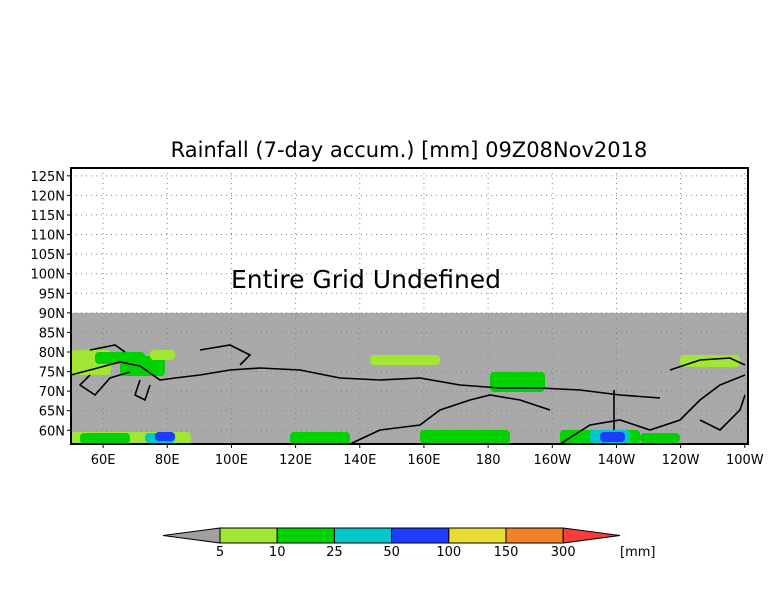 The width and height of the screenshot is (784, 612). What do you see at coordinates (52, 431) in the screenshot?
I see `lat-label: 60N` at bounding box center [52, 431].